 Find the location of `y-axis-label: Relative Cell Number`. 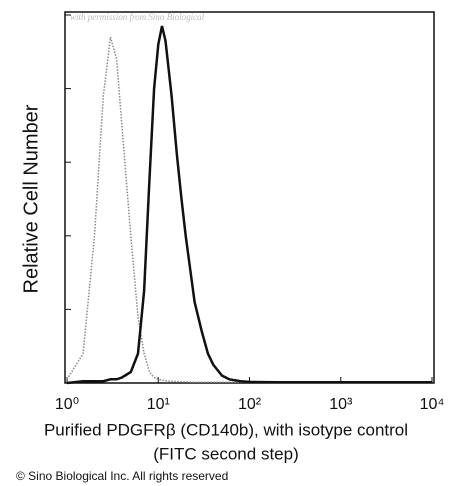

y-axis-label: Relative Cell Number is located at coordinates (31, 198).